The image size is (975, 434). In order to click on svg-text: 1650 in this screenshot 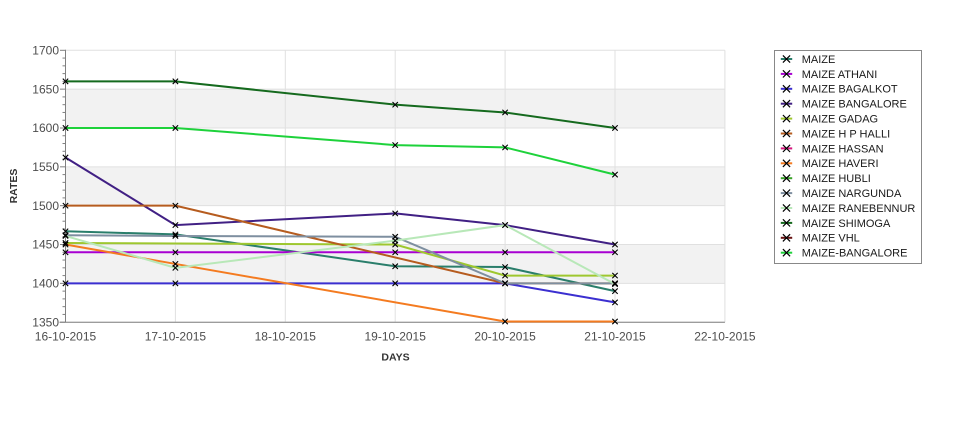, I will do `click(45, 89)`.